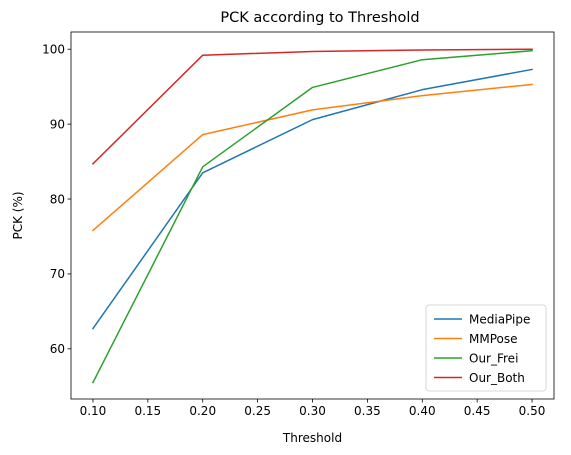 Image resolution: width=571 pixels, height=455 pixels. What do you see at coordinates (57, 349) in the screenshot?
I see `y-tick-label: 60` at bounding box center [57, 349].